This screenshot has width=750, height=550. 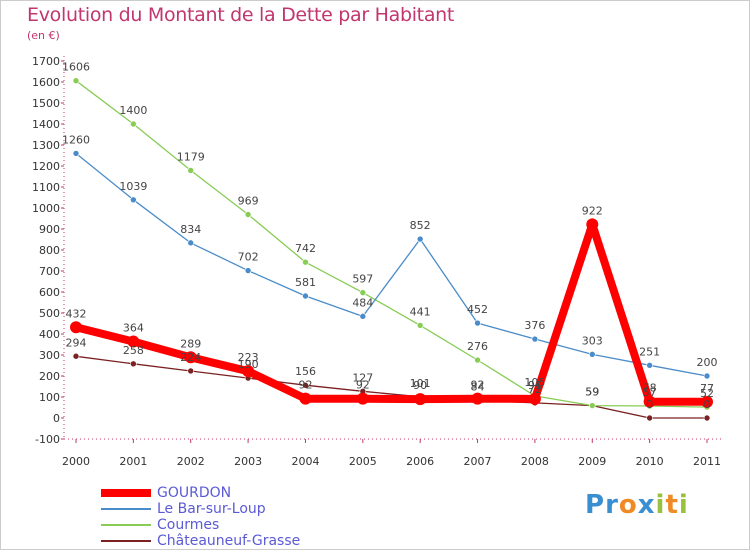 What do you see at coordinates (46, 103) in the screenshot?
I see `y-tick-label: 1500` at bounding box center [46, 103].